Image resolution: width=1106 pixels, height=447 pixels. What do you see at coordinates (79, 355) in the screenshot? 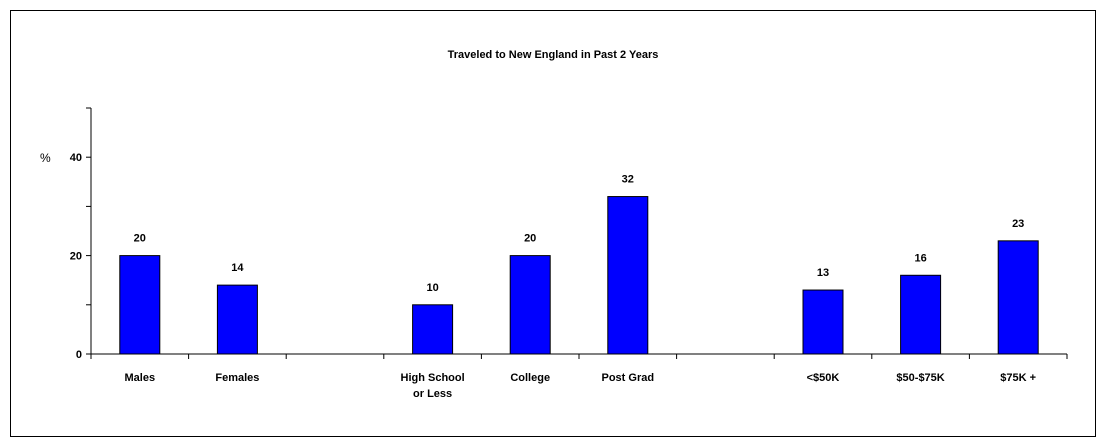
I see `y-tick-label: 0` at bounding box center [79, 355].